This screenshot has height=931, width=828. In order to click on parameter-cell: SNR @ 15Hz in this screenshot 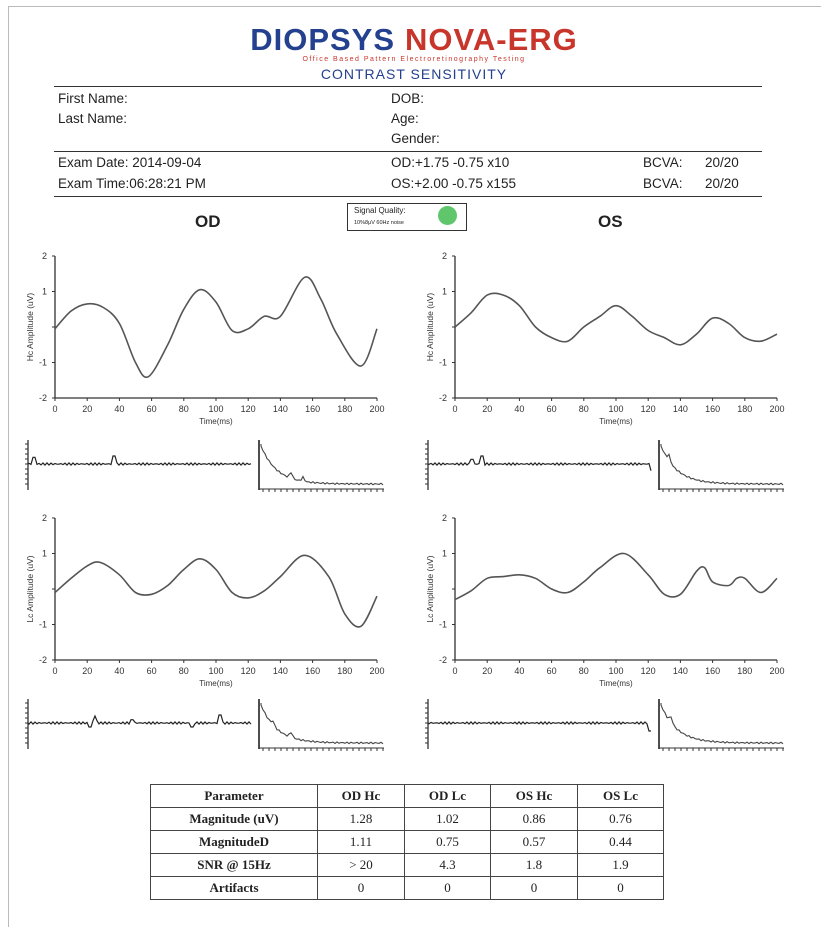, I will do `click(234, 865)`.